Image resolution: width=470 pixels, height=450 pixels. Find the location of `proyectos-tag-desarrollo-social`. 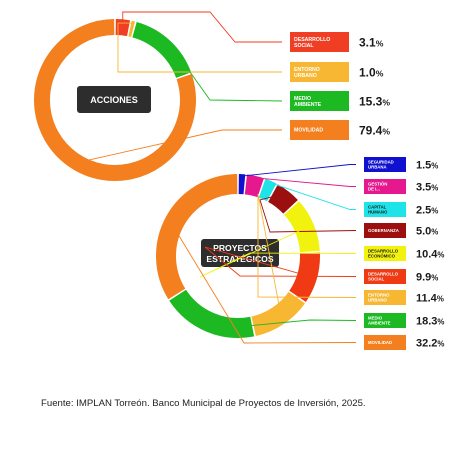

proyectos-tag-desarrollo-social is located at coordinates (385, 276).